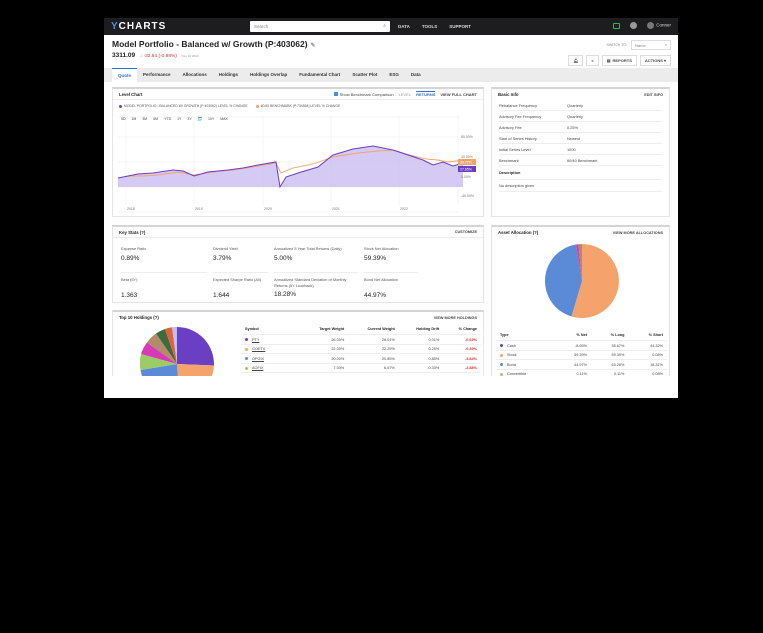  I want to click on reports-button: ▤ REPORTS, so click(619, 60).